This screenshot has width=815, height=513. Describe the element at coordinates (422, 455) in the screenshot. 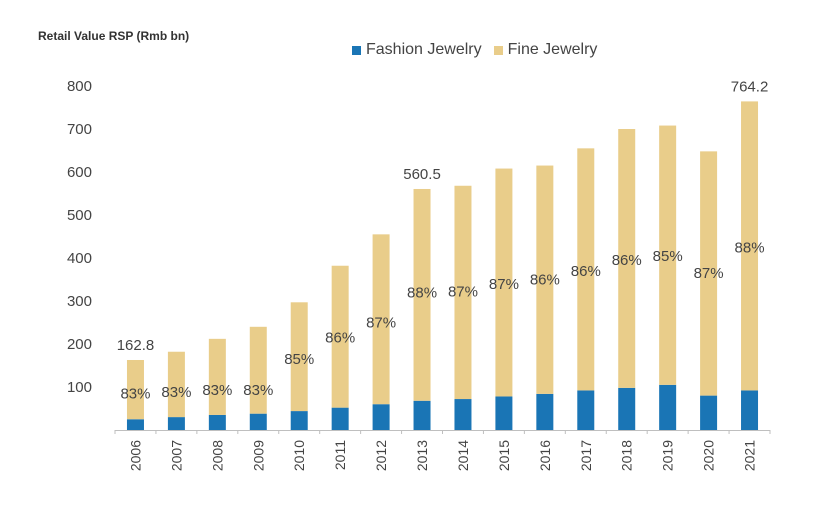

I see `x-tick-label: 2013` at that location.